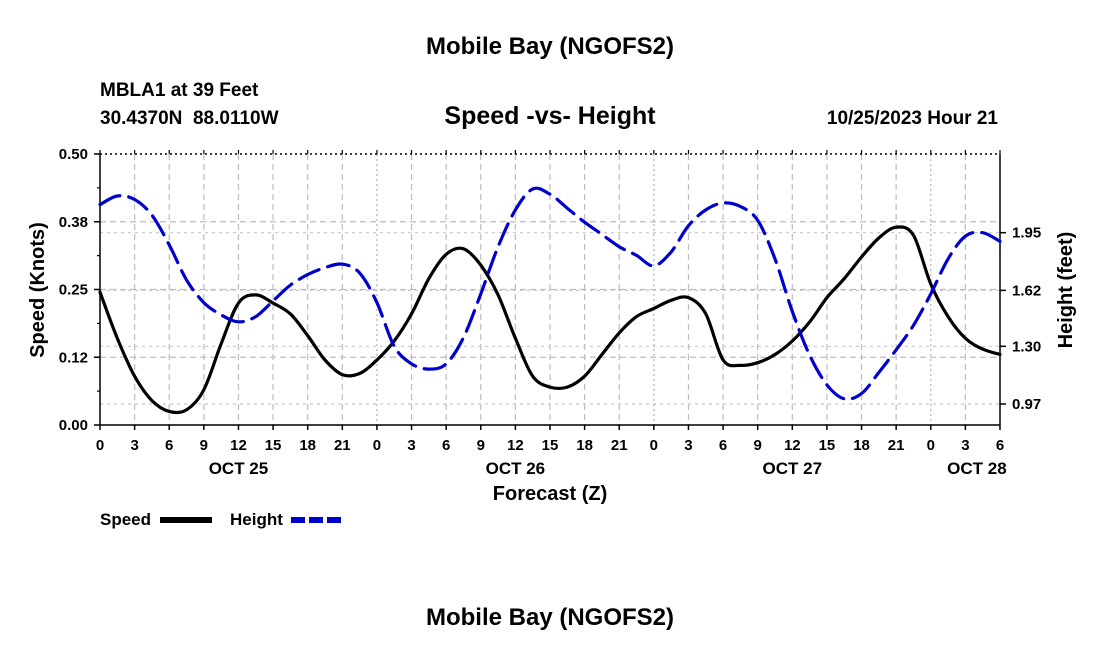 This screenshot has width=1100, height=650. I want to click on y-tick-label-left: 0.50, so click(73, 154).